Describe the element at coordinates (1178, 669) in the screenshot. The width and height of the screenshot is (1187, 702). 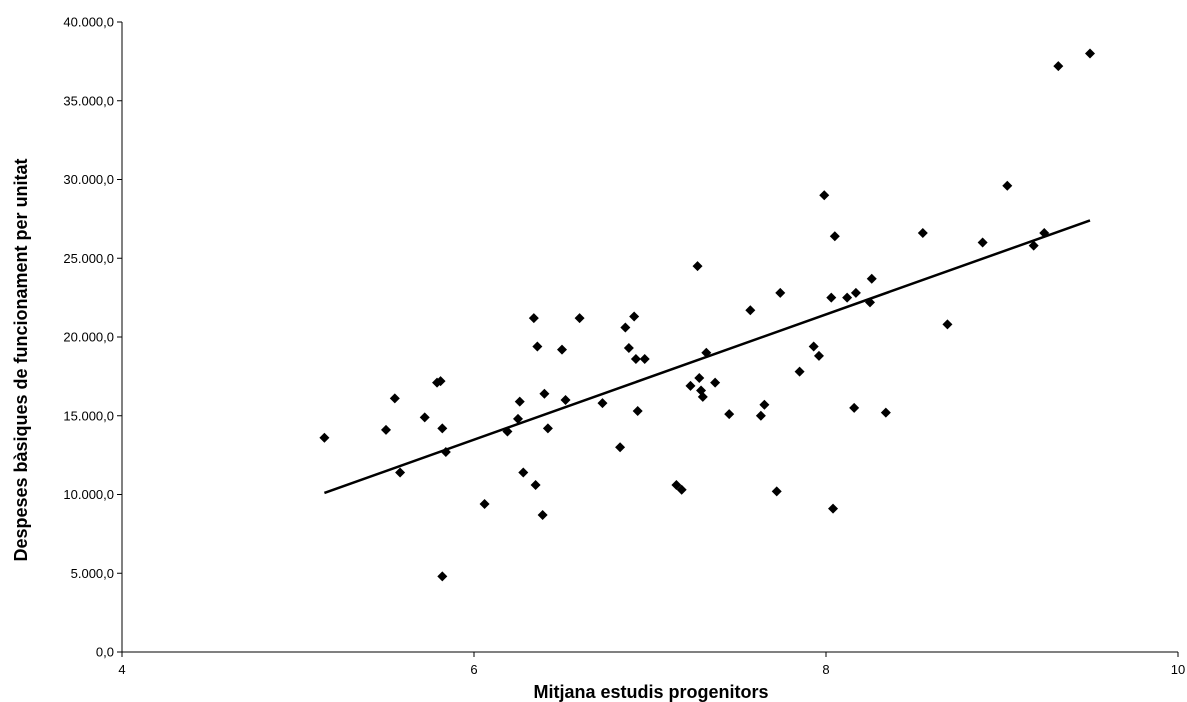
I see `x-tick-label: 10` at that location.